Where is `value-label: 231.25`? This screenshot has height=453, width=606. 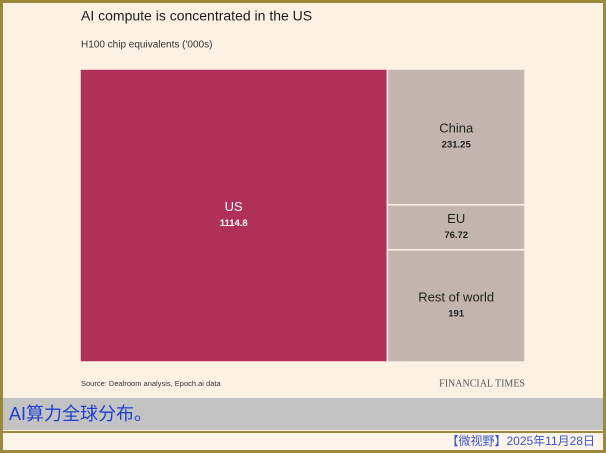 value-label: 231.25 is located at coordinates (457, 144).